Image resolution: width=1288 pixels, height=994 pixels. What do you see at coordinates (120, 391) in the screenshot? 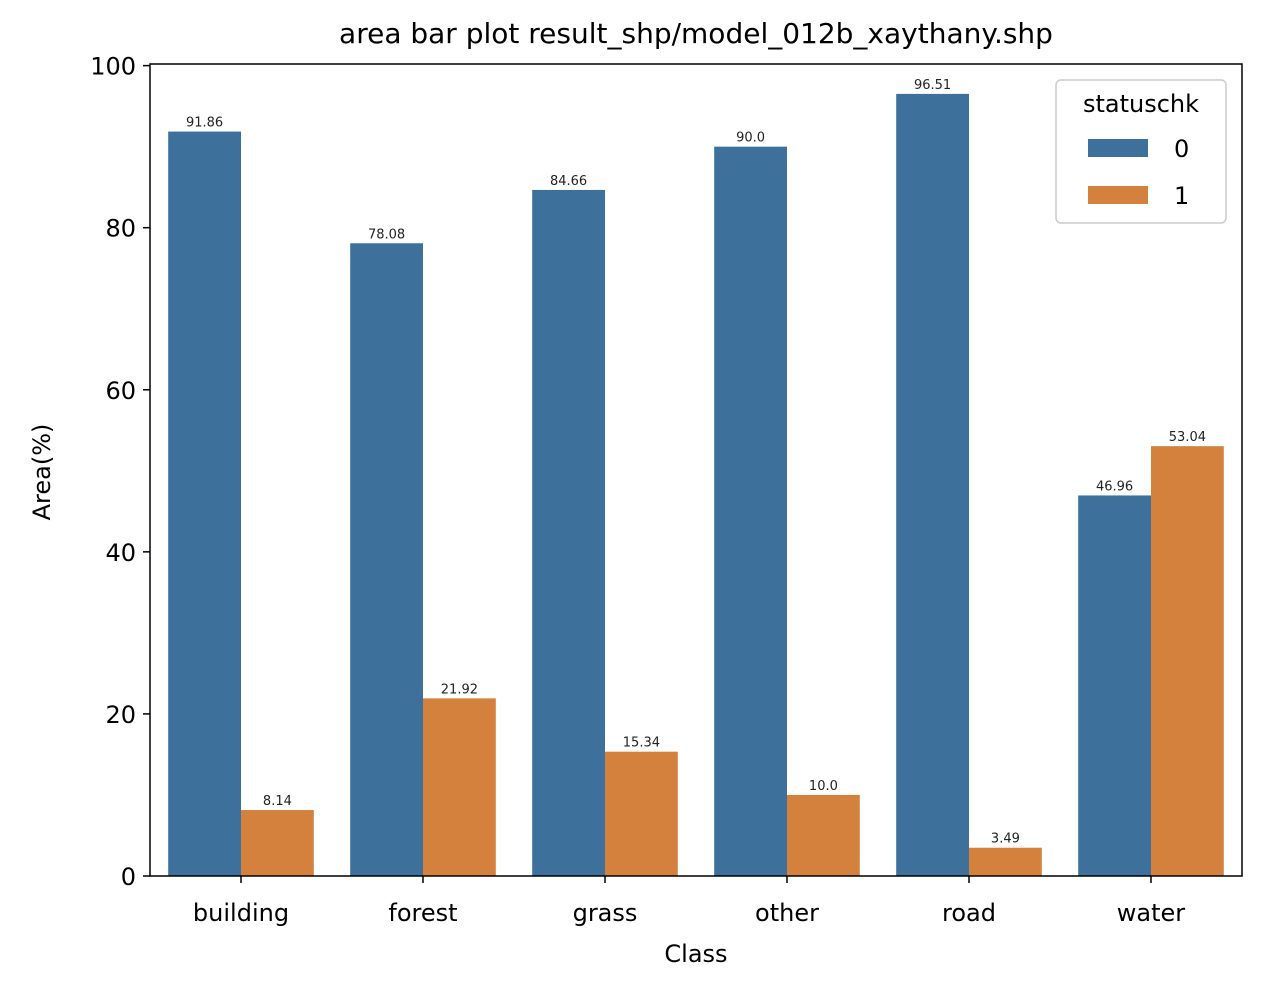
I see `y-tick-label: 60` at bounding box center [120, 391].